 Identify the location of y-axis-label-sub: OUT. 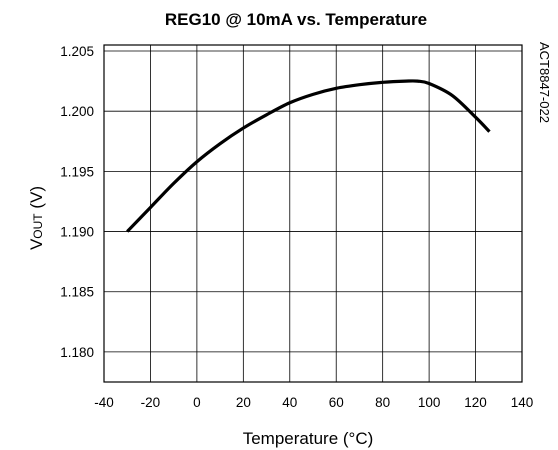
(38, 226).